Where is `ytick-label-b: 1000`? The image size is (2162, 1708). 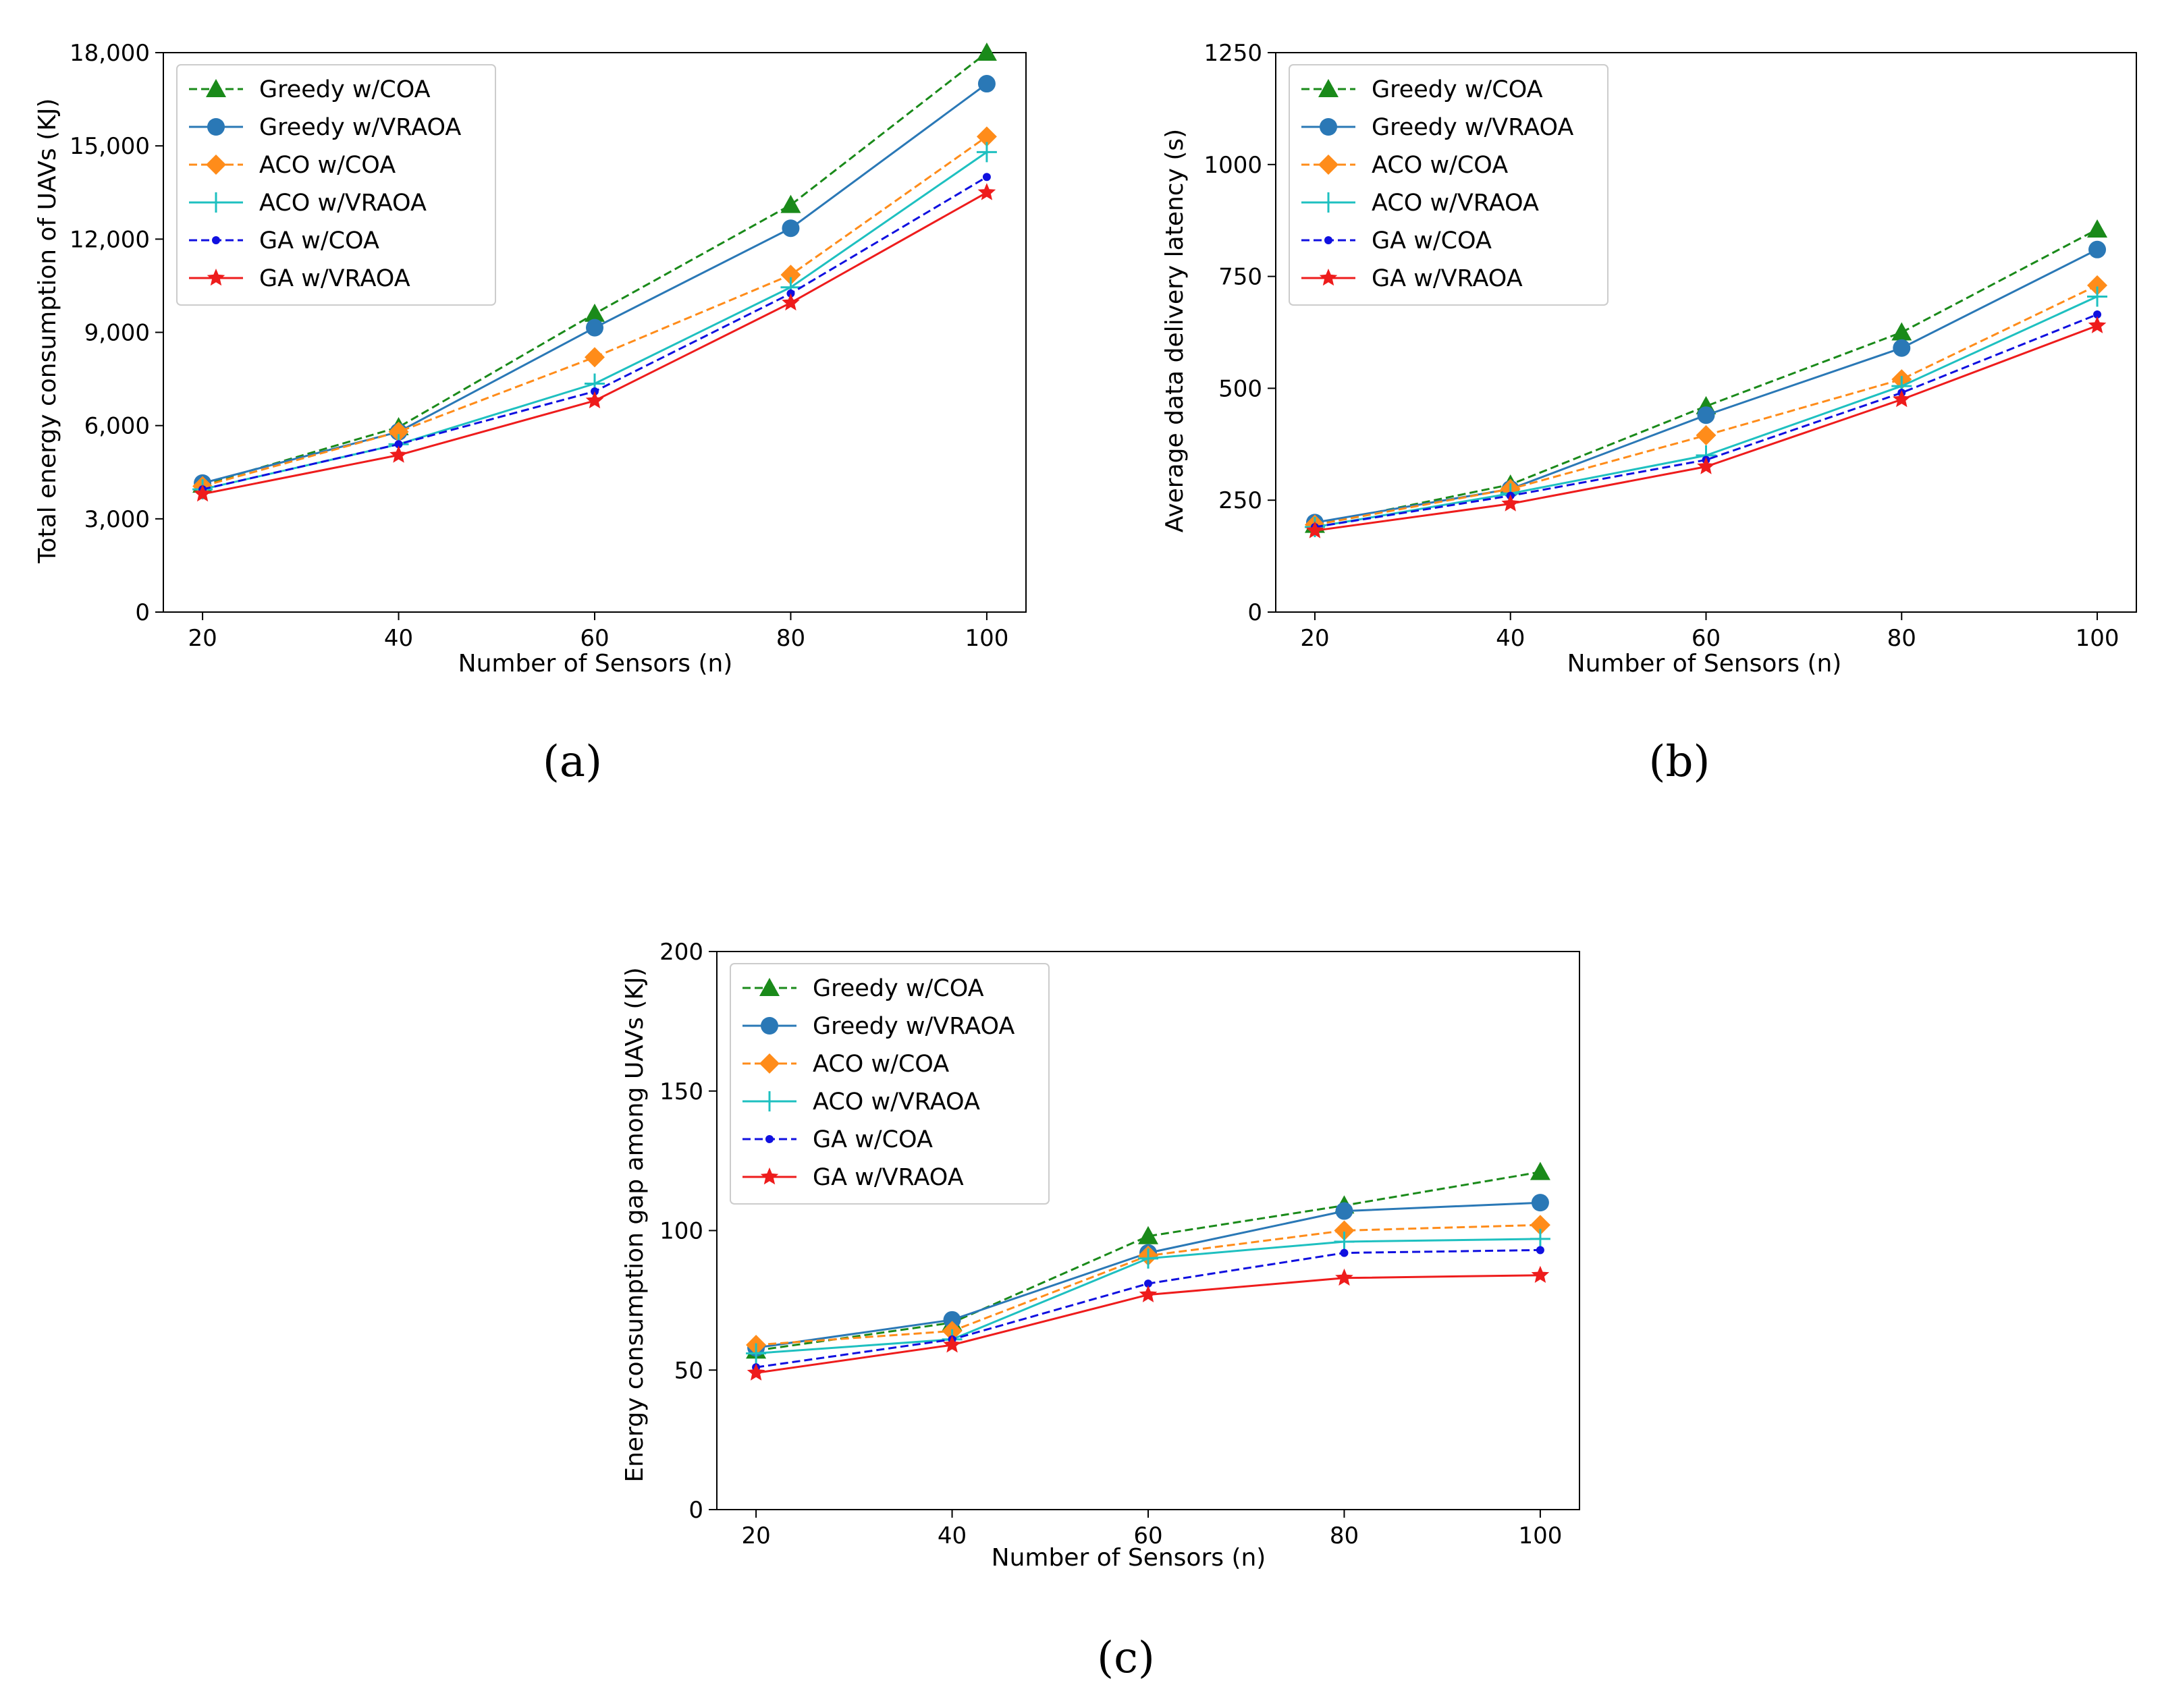
ytick-label-b: 1000 is located at coordinates (1233, 165).